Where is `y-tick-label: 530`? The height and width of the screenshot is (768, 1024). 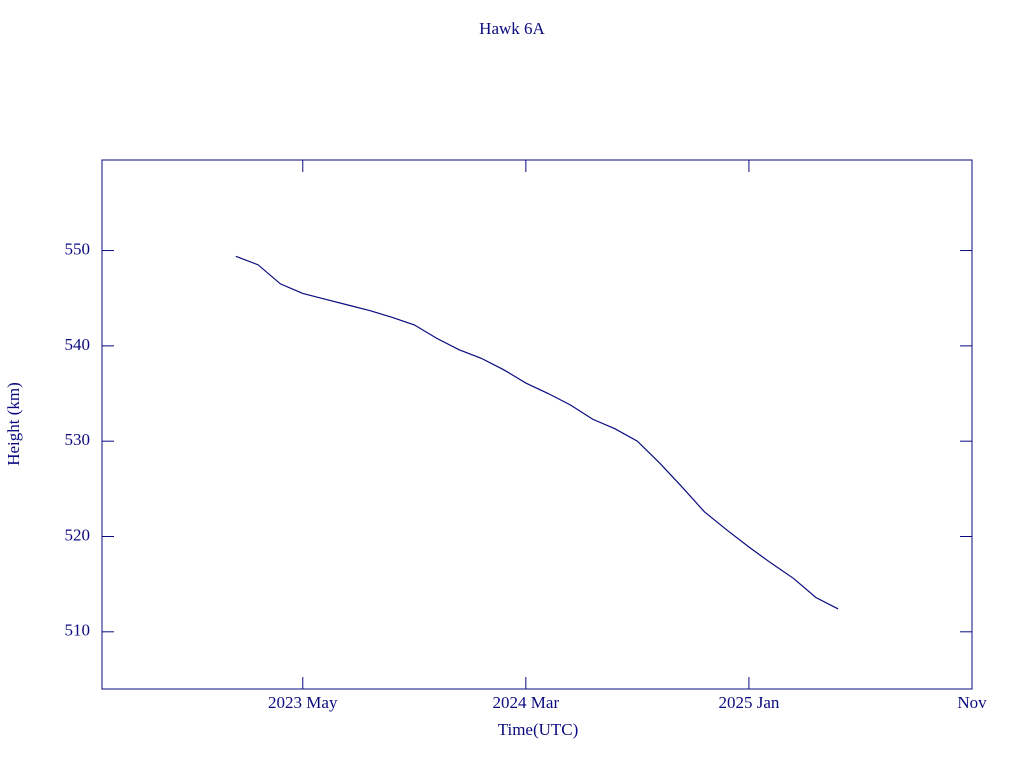 y-tick-label: 530 is located at coordinates (78, 439).